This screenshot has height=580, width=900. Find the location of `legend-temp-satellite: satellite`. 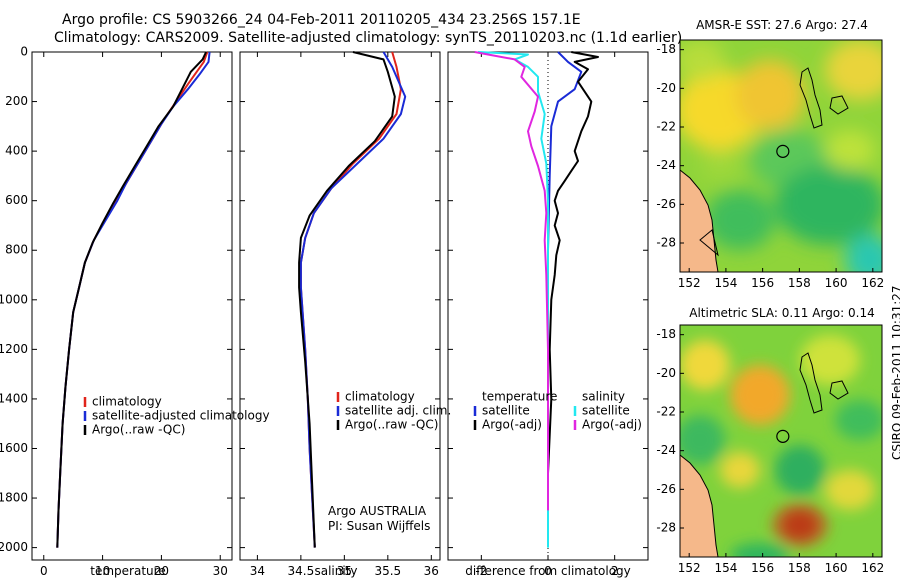

legend-temp-satellite: satellite is located at coordinates (506, 411).